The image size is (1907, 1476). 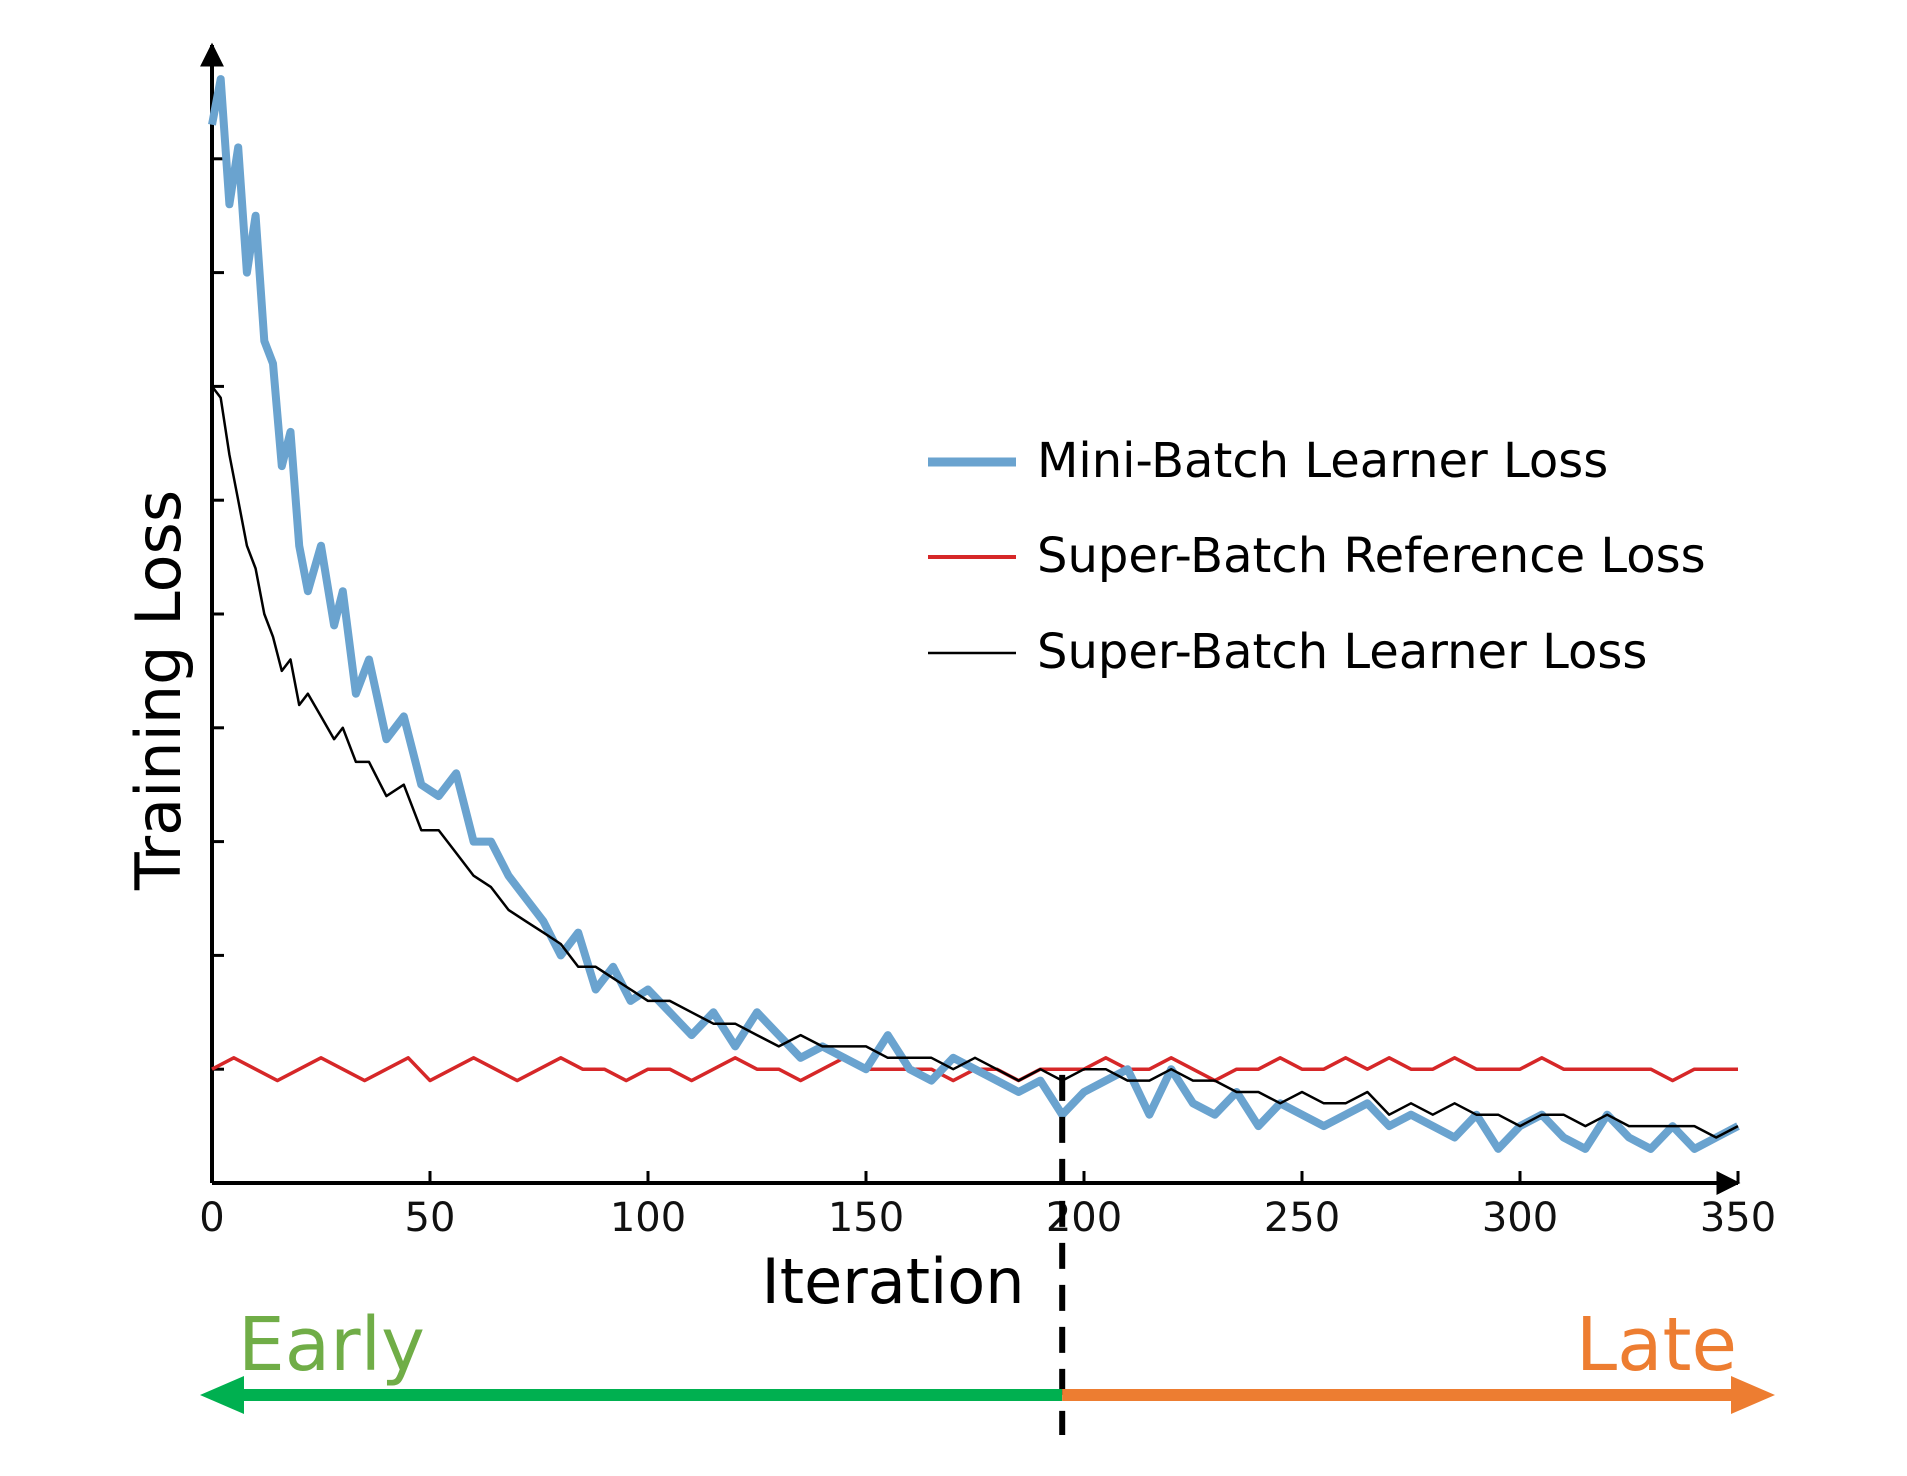 I want to click on x-axis-tick-labels: 0 50 100 150 200 250 300 350, so click(x=987, y=1218).